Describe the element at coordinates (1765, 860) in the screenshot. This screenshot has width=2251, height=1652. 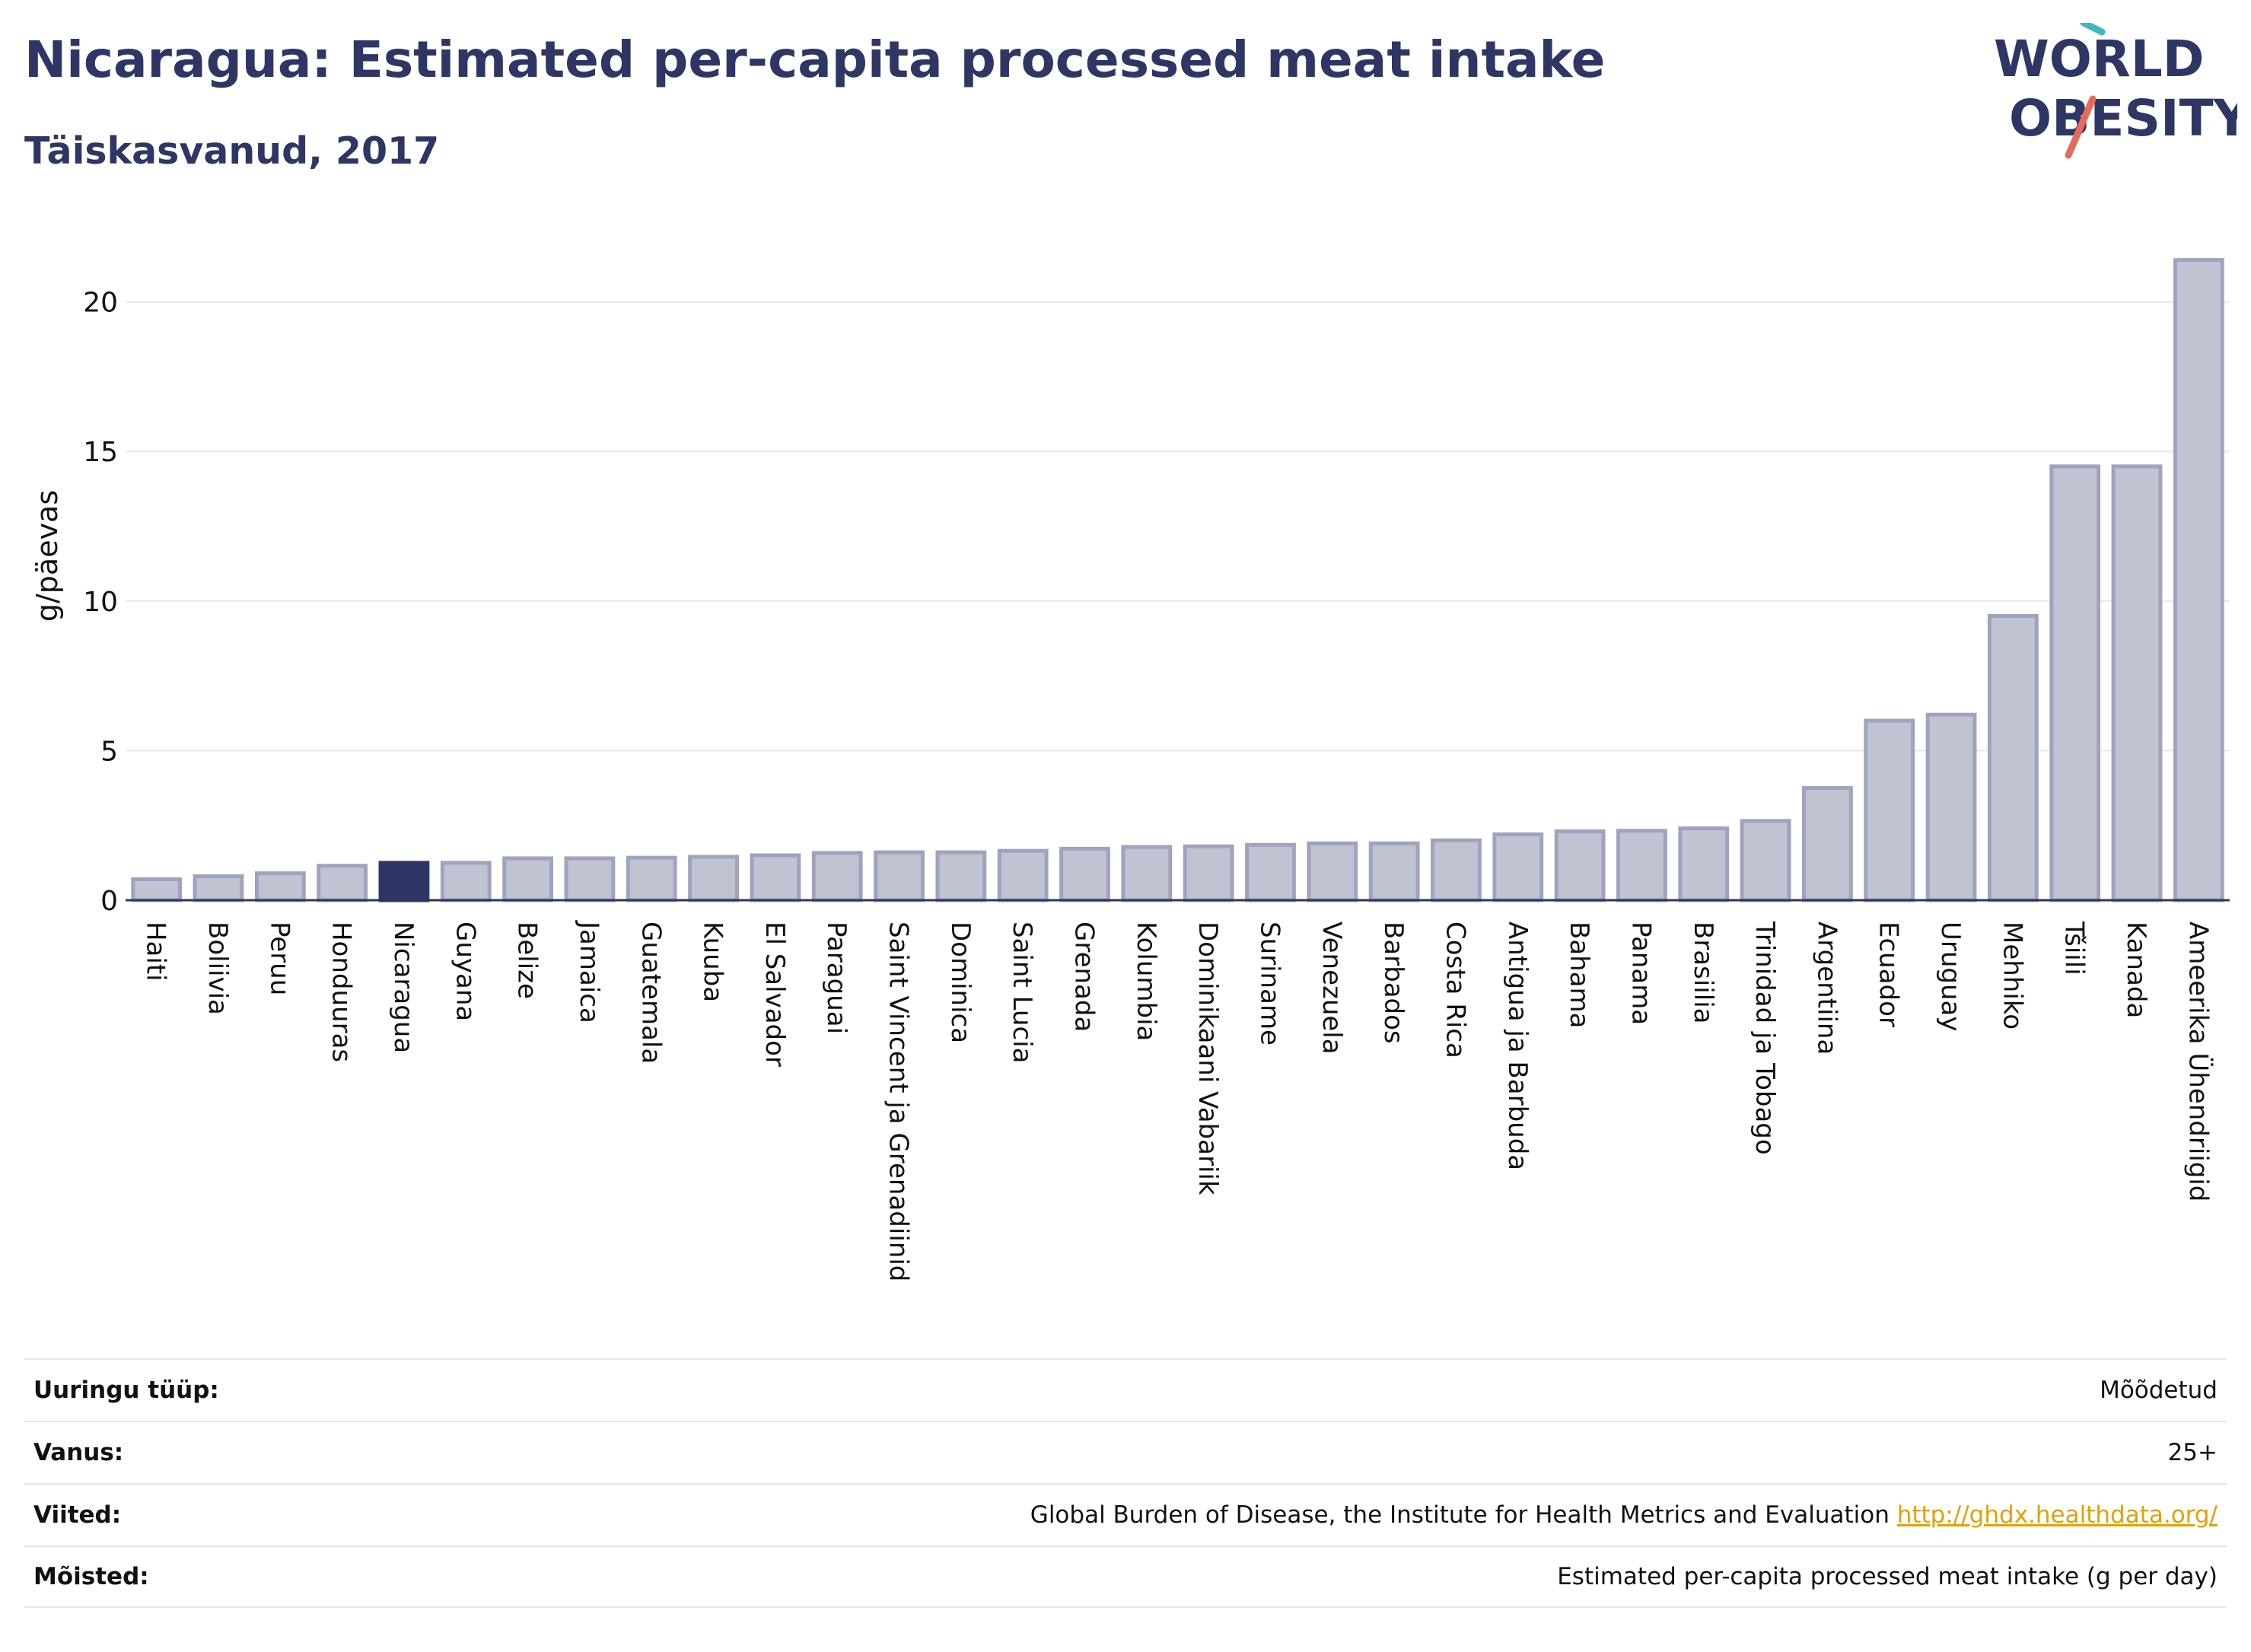
I see `bar-trinidad-ja-tobago` at that location.